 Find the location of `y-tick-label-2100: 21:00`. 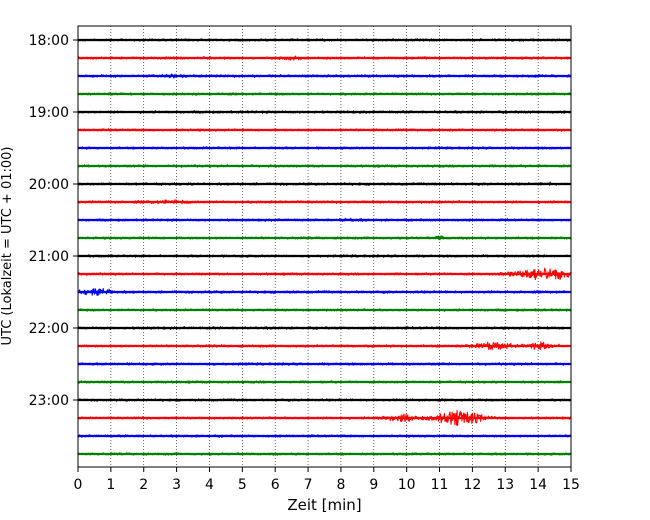

y-tick-label-2100: 21:00 is located at coordinates (49, 257).